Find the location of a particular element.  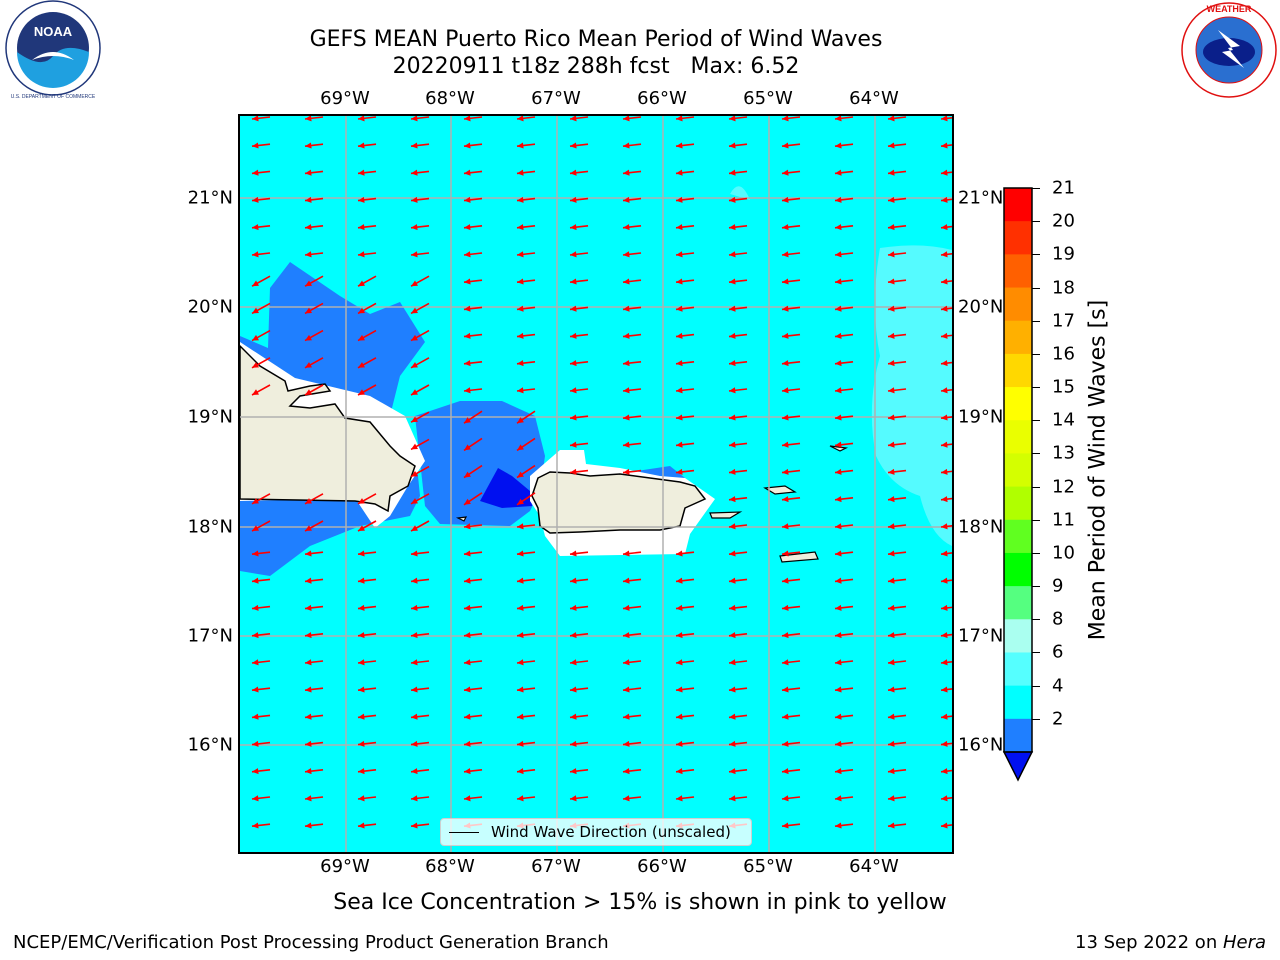

colorbar is located at coordinates (1018, 484).